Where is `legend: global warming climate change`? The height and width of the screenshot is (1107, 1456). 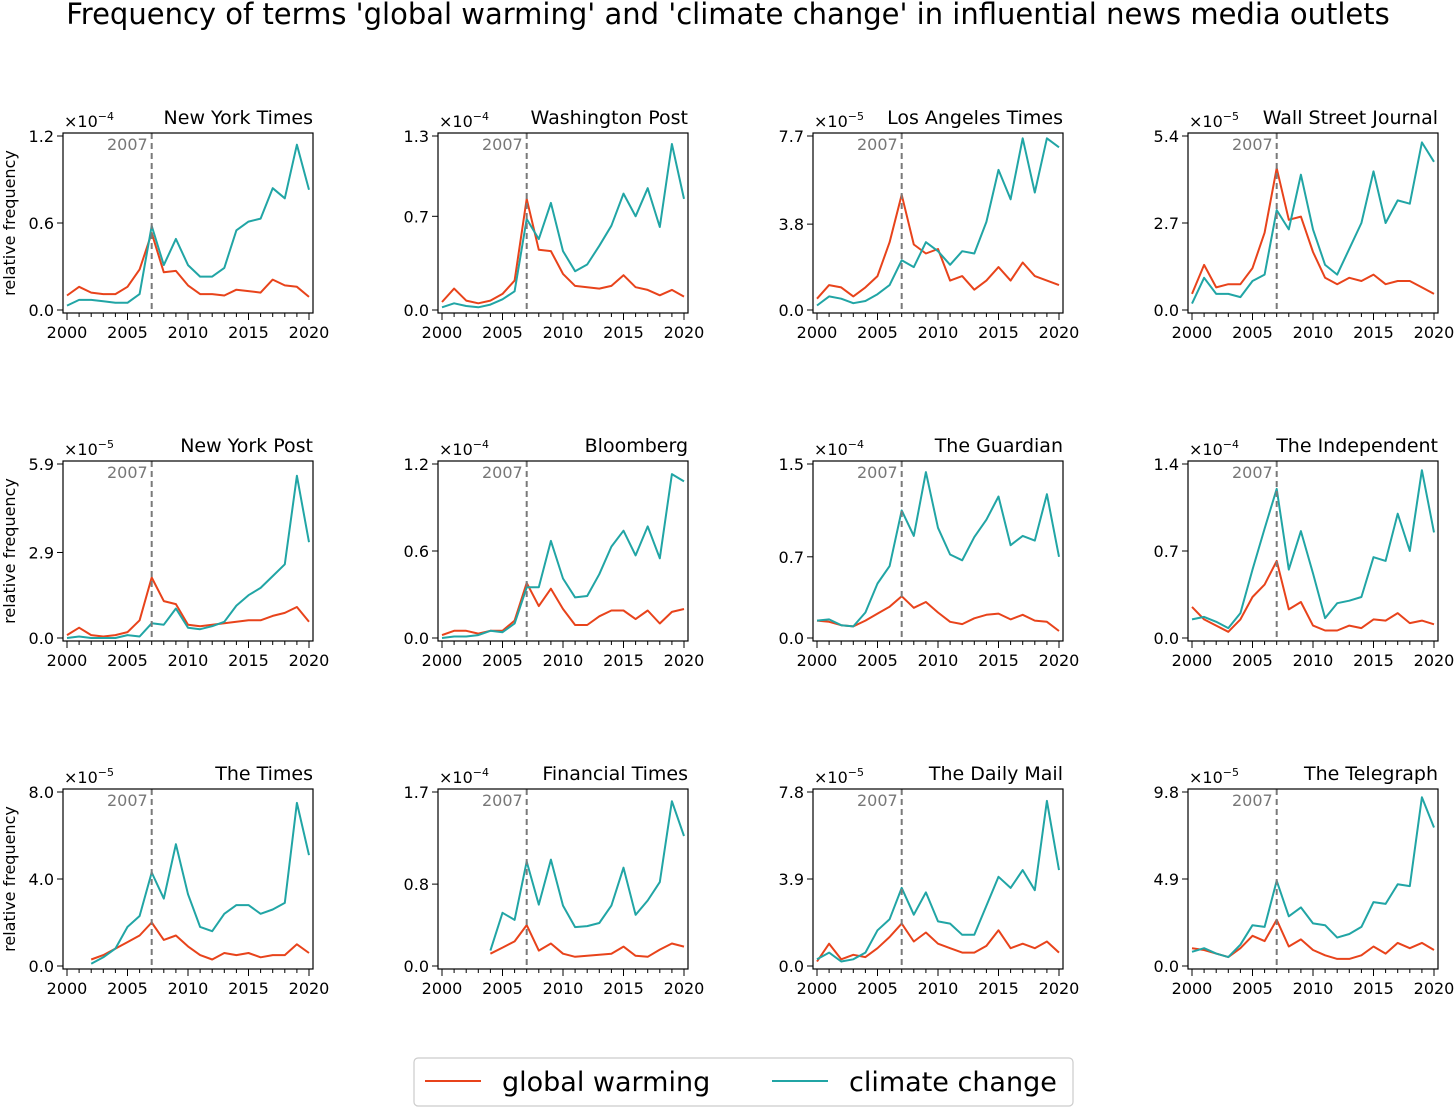 legend: global warming climate change is located at coordinates (743, 1082).